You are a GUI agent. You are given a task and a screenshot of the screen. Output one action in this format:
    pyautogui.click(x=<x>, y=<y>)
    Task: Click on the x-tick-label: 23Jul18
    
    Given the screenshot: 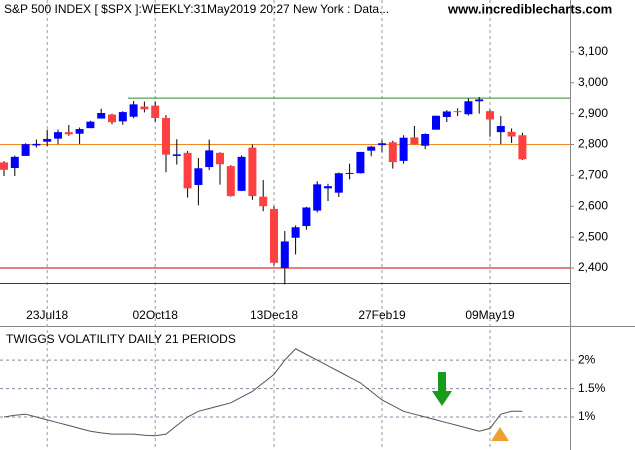 What is the action you would take?
    pyautogui.click(x=47, y=315)
    